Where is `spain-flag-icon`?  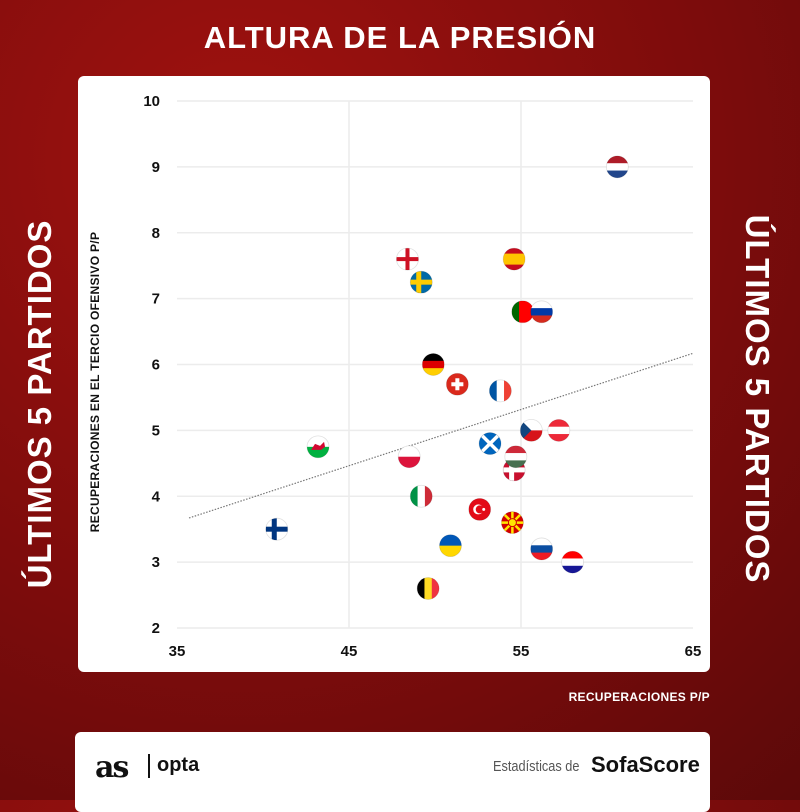
spain-flag-icon is located at coordinates (514, 259).